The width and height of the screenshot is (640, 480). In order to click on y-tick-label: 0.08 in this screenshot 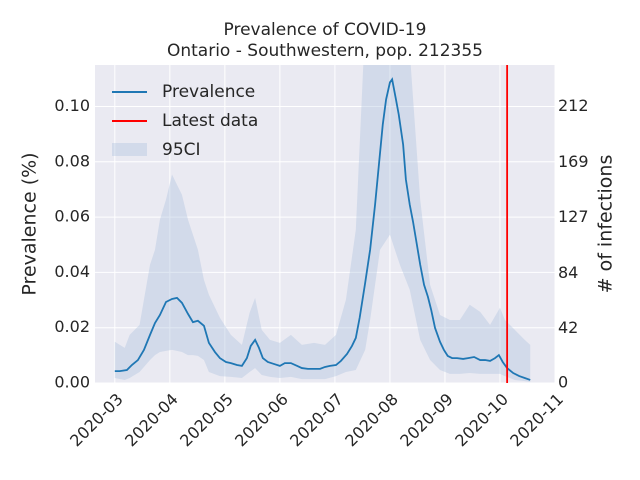, I will do `click(72, 160)`.